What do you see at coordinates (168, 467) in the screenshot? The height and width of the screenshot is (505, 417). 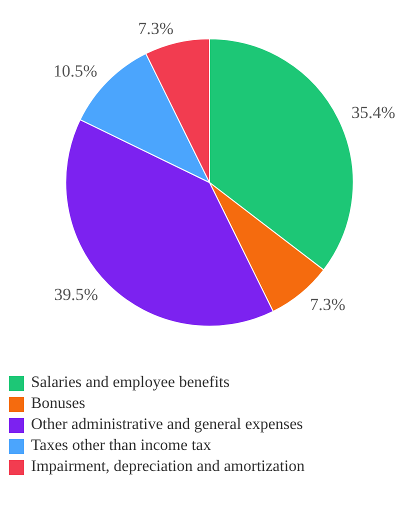 I see `legend-label: Impairment, depreciation and amortization` at bounding box center [168, 467].